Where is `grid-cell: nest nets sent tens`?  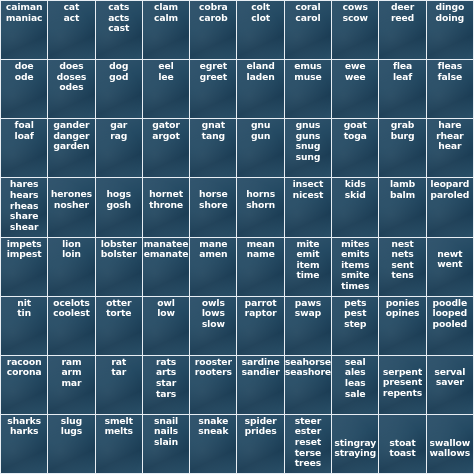 grid-cell: nest nets sent tens is located at coordinates (402, 266).